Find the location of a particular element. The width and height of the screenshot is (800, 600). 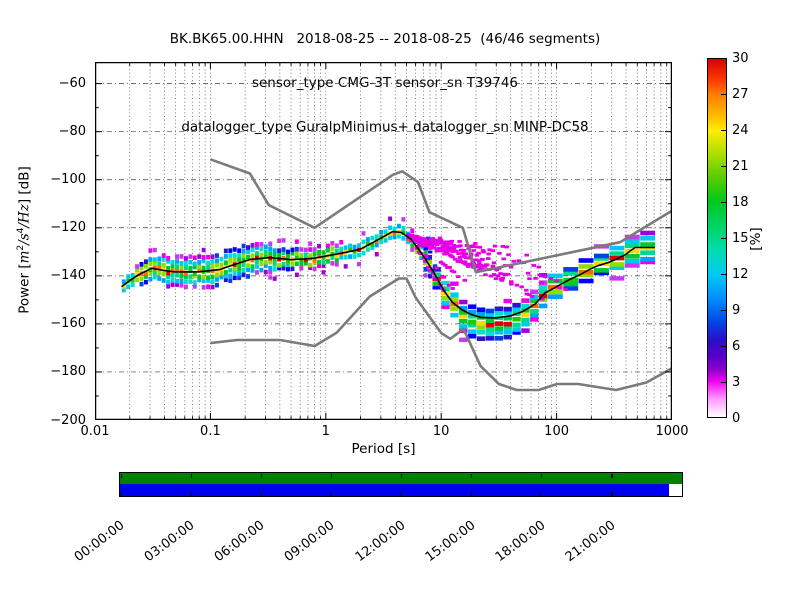

x-tick-label: 1000 is located at coordinates (672, 431).